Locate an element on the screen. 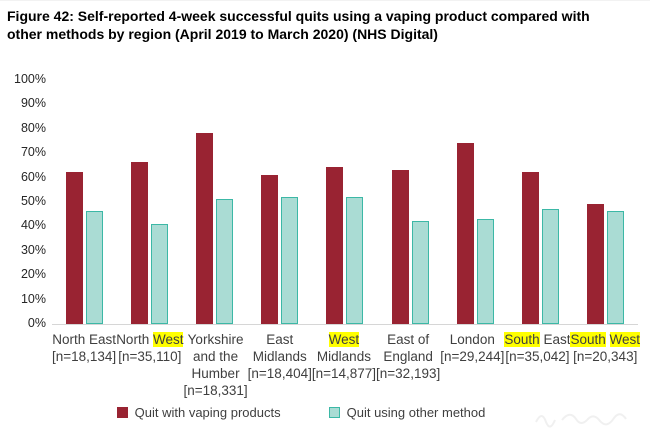  bar-vaping-east-of-england is located at coordinates (400, 246).